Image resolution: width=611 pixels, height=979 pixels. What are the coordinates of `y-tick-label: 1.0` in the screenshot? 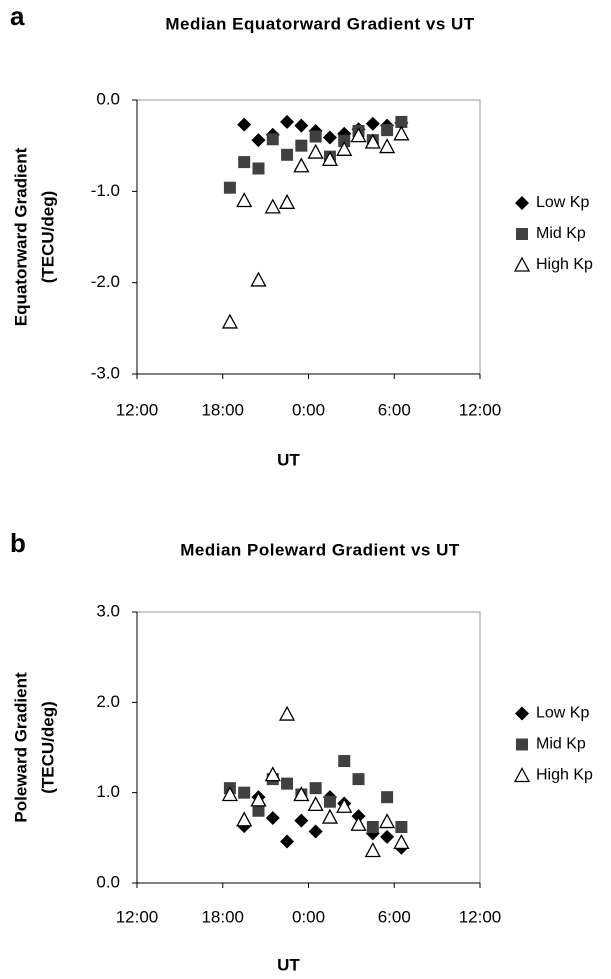 It's located at (108, 791).